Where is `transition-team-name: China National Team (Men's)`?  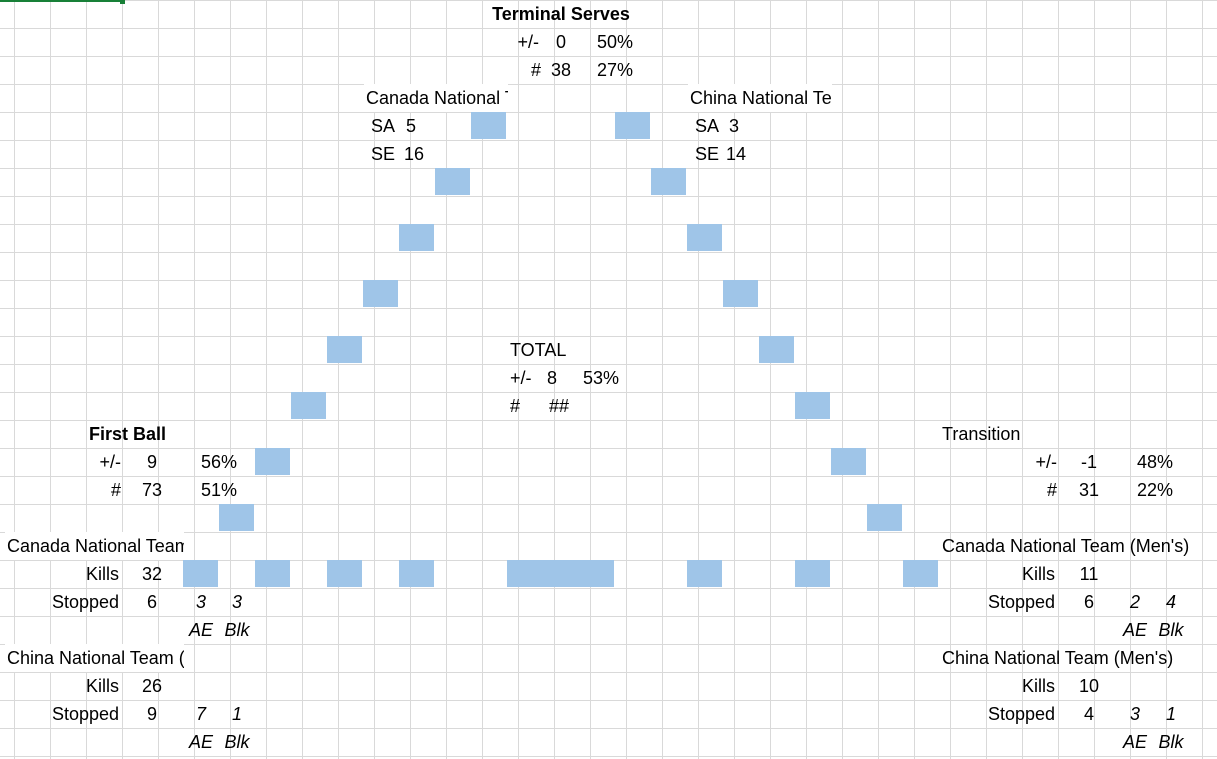
transition-team-name: China National Team (Men's) is located at coordinates (1058, 658).